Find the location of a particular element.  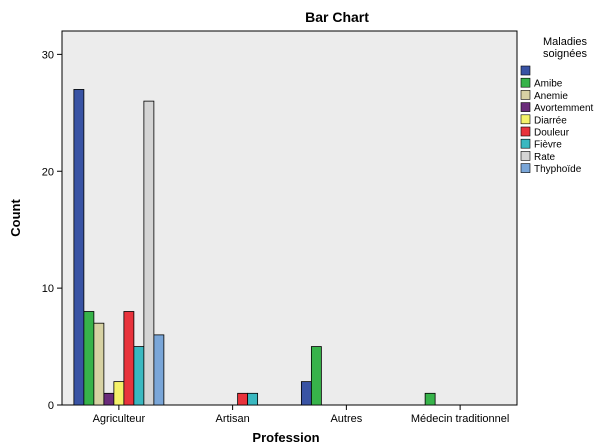

x-tick-label: Artisan is located at coordinates (233, 419).